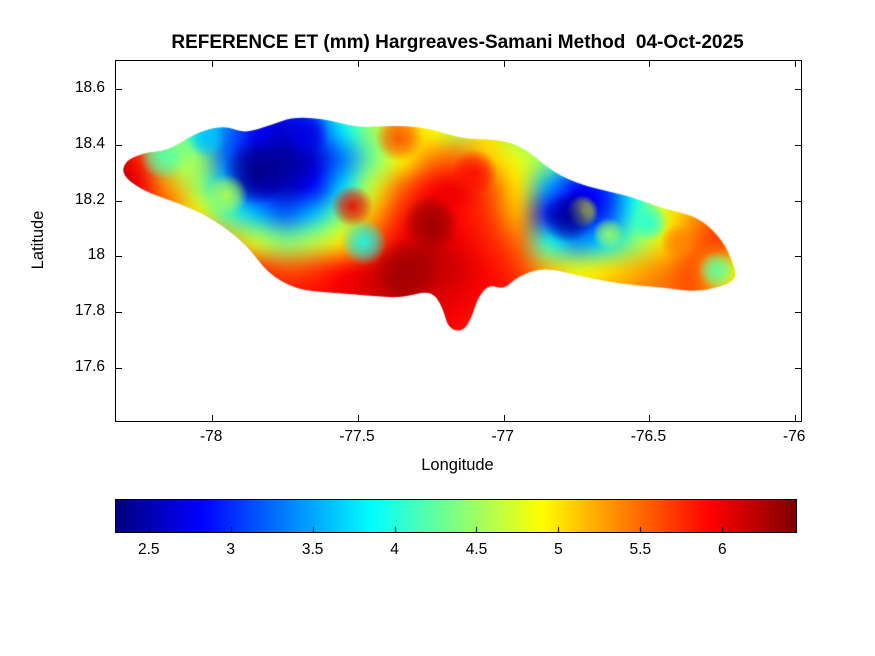 Image resolution: width=875 pixels, height=656 pixels. Describe the element at coordinates (211, 436) in the screenshot. I see `x-tick-label: -78` at that location.